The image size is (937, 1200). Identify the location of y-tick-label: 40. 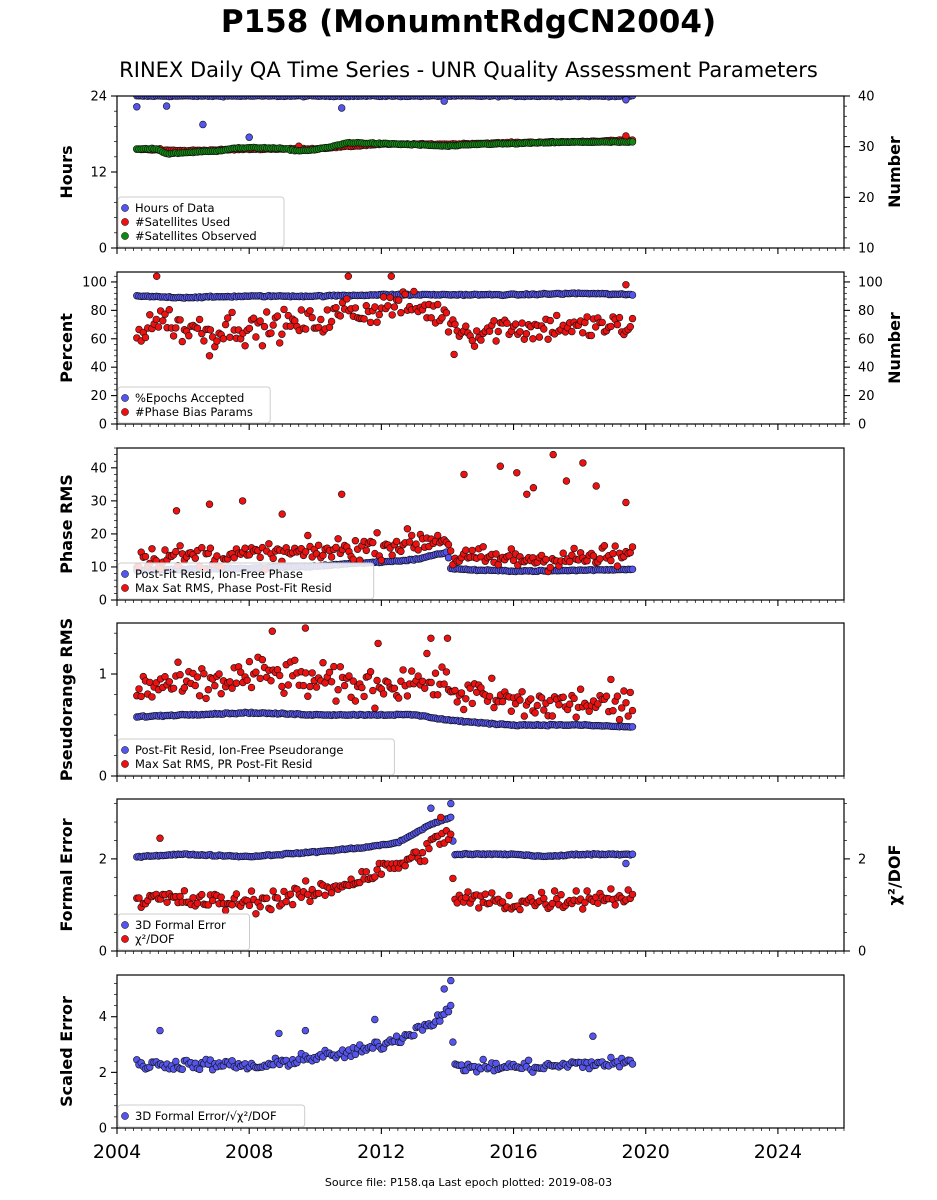
(98, 468).